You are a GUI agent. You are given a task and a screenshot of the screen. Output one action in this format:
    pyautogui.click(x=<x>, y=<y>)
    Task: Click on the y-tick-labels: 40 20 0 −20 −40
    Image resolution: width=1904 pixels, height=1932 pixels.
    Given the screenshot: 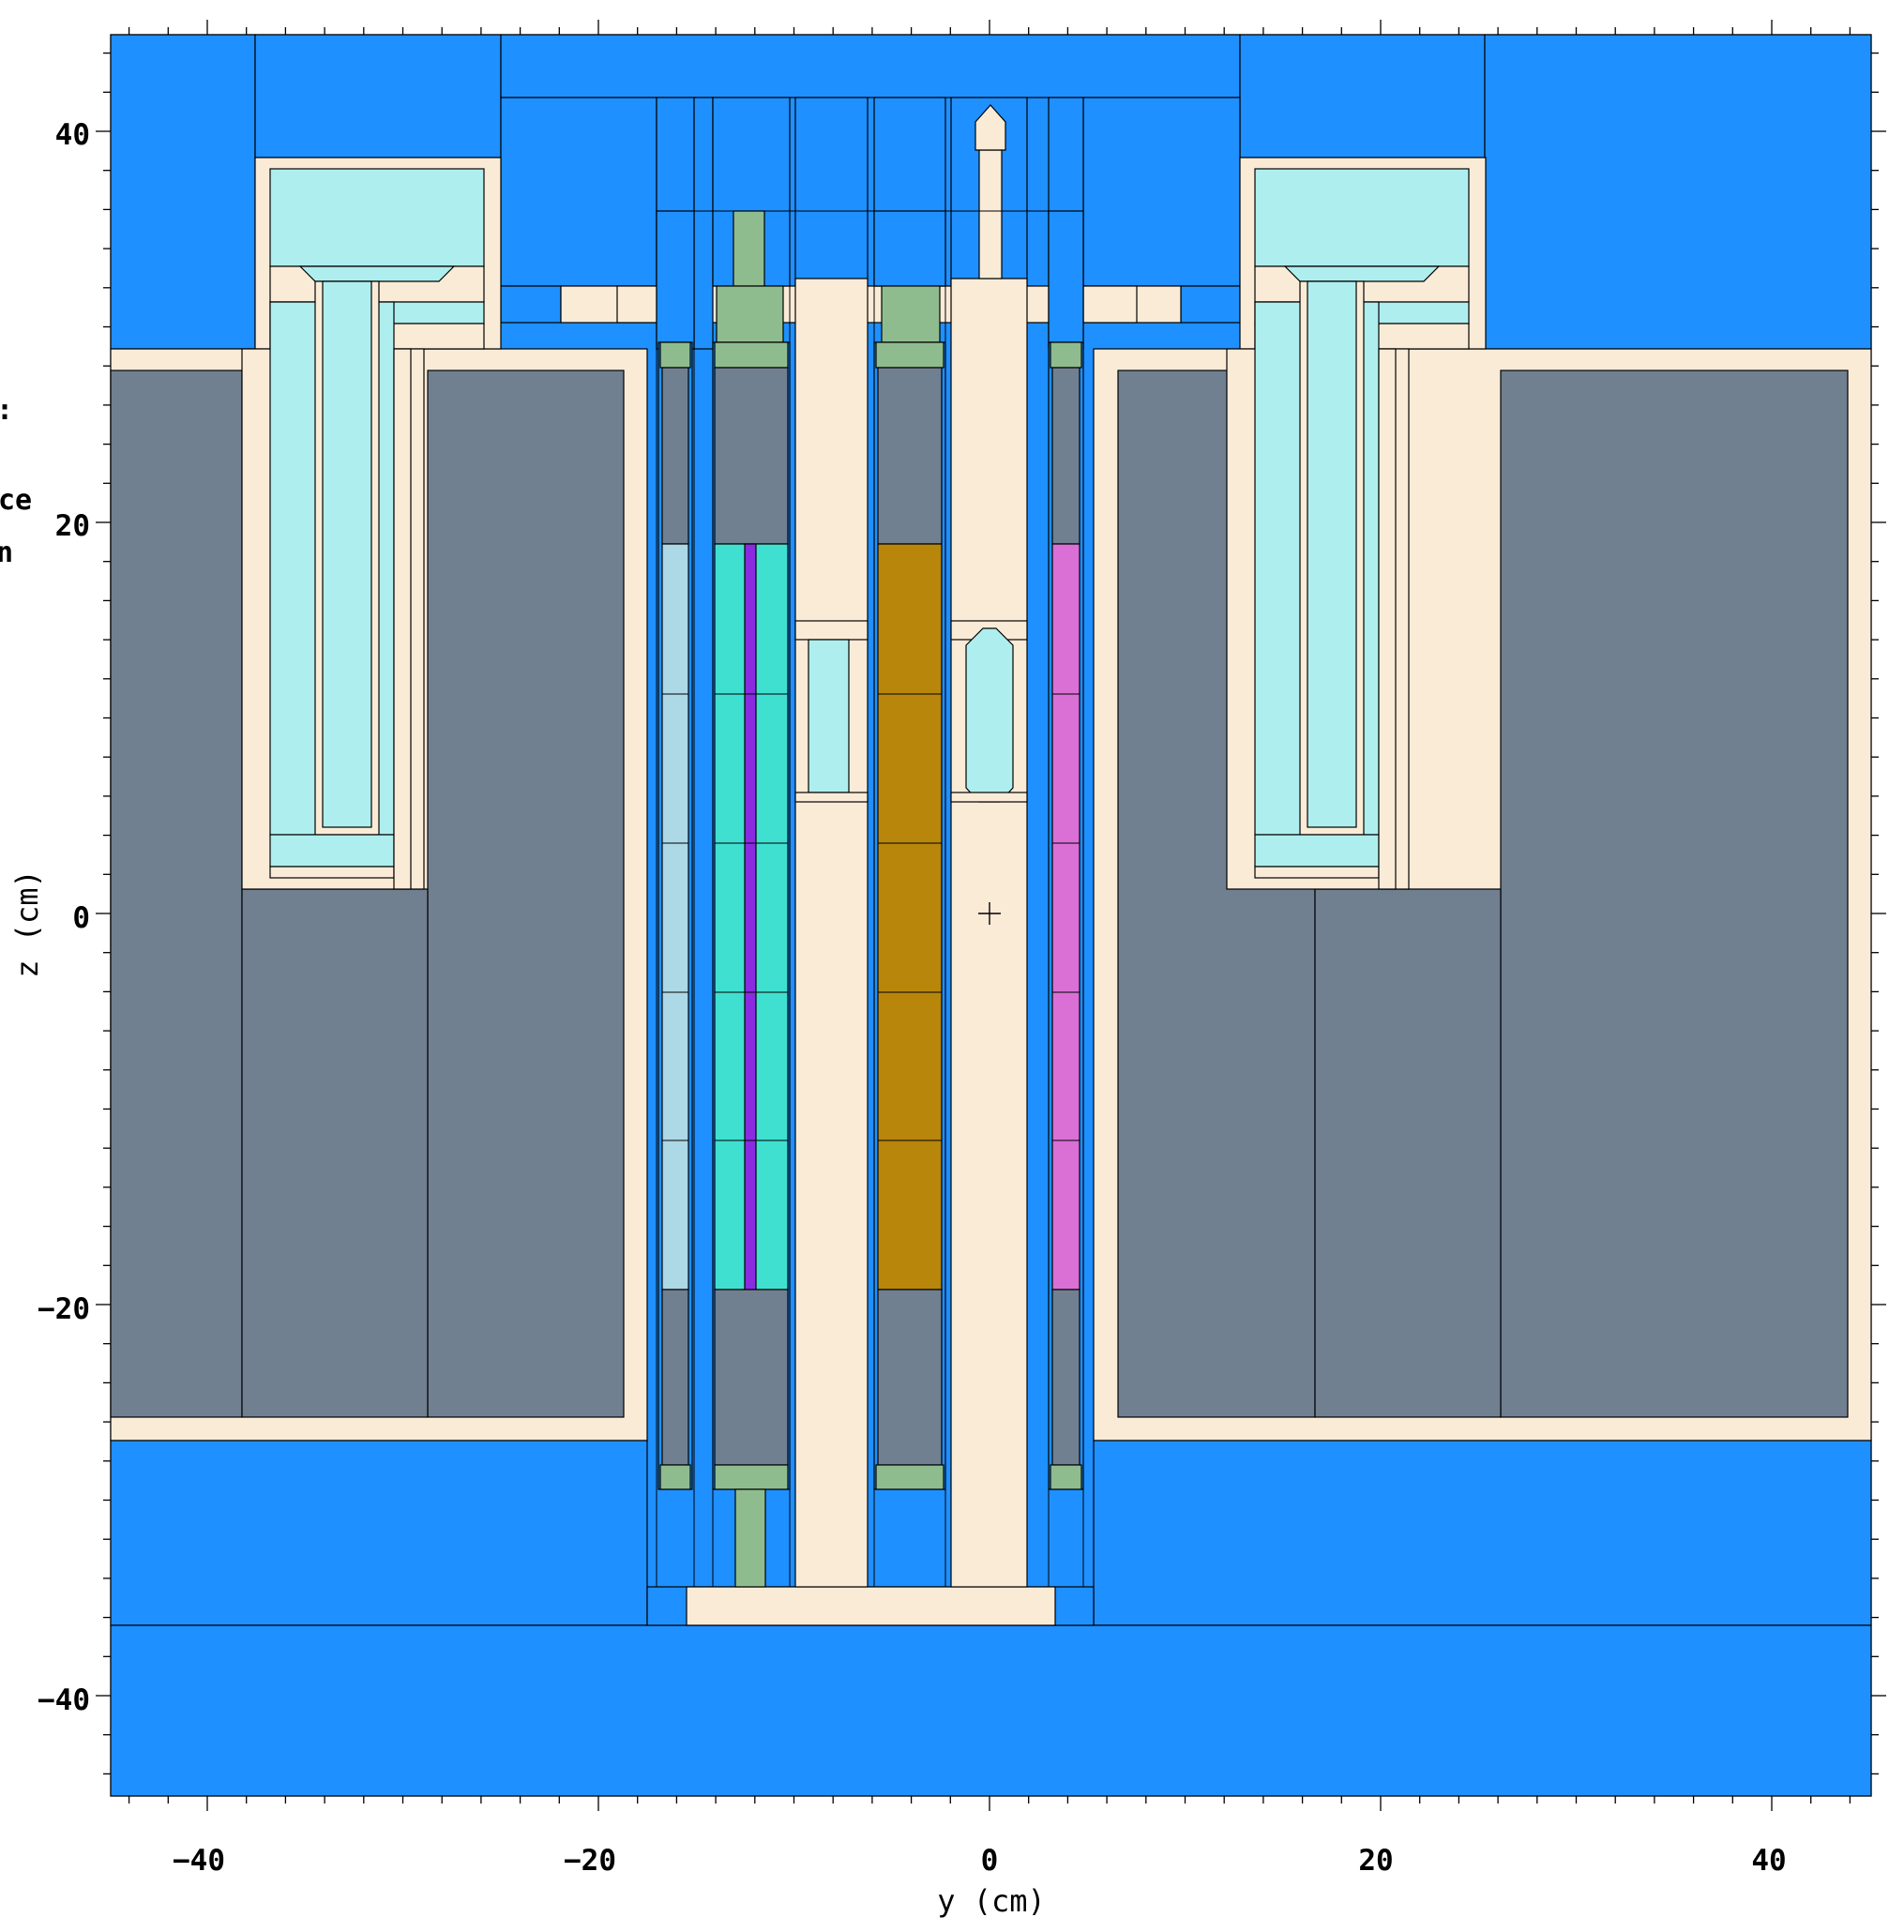 What is the action you would take?
    pyautogui.click(x=64, y=917)
    